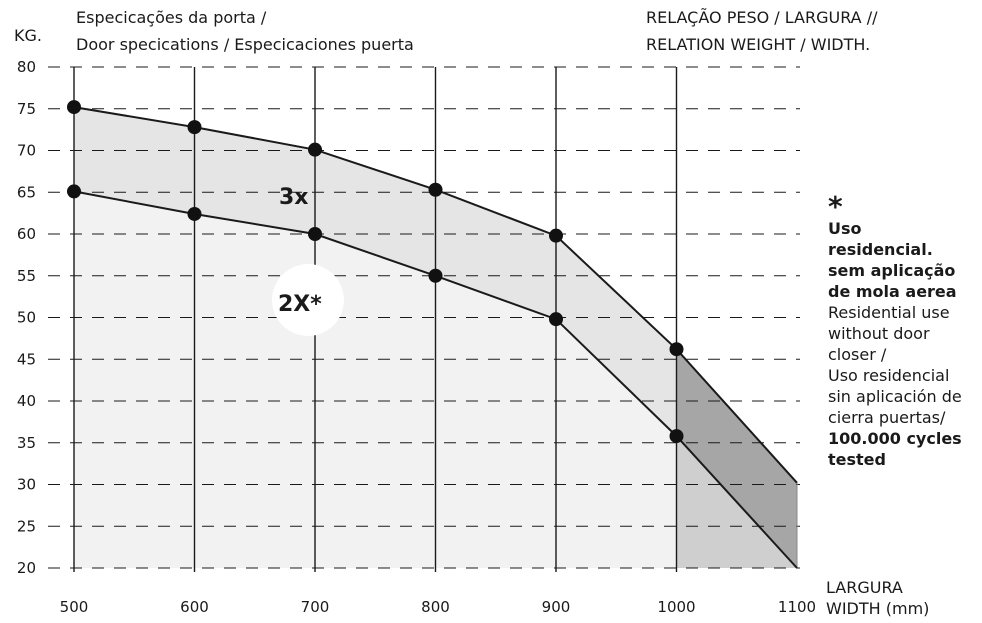 This screenshot has width=982, height=623. What do you see at coordinates (28, 36) in the screenshot?
I see `y-unit-label: KG.` at bounding box center [28, 36].